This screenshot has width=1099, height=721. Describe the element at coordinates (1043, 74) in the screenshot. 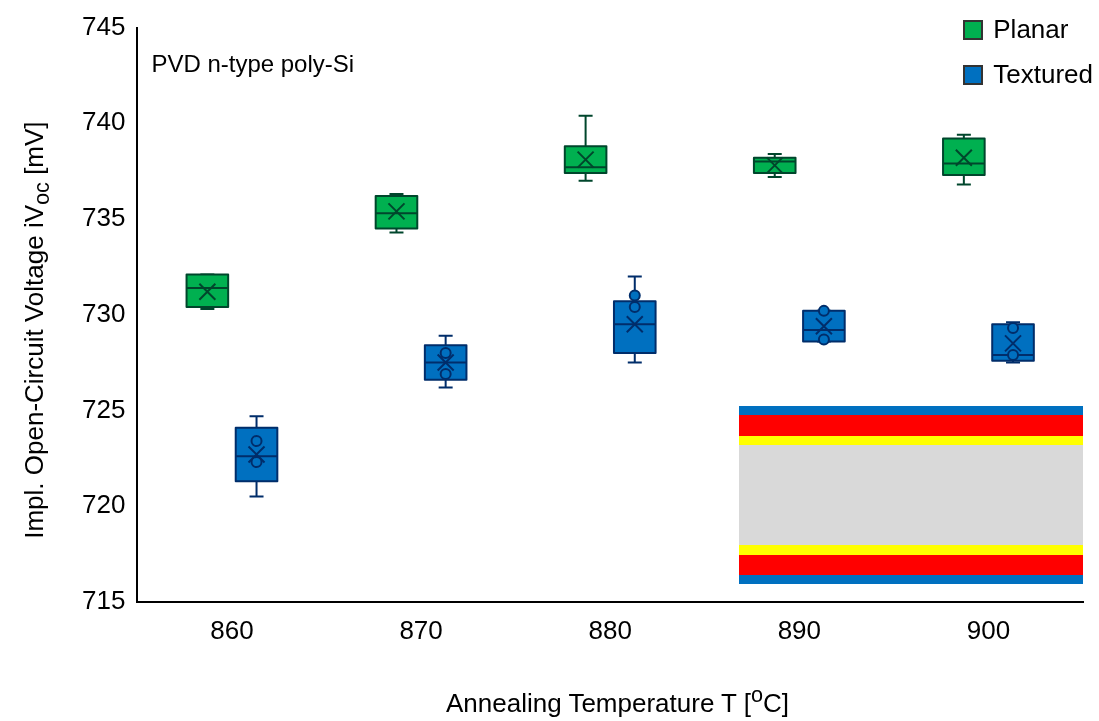

I see `legend-label: Textured` at that location.